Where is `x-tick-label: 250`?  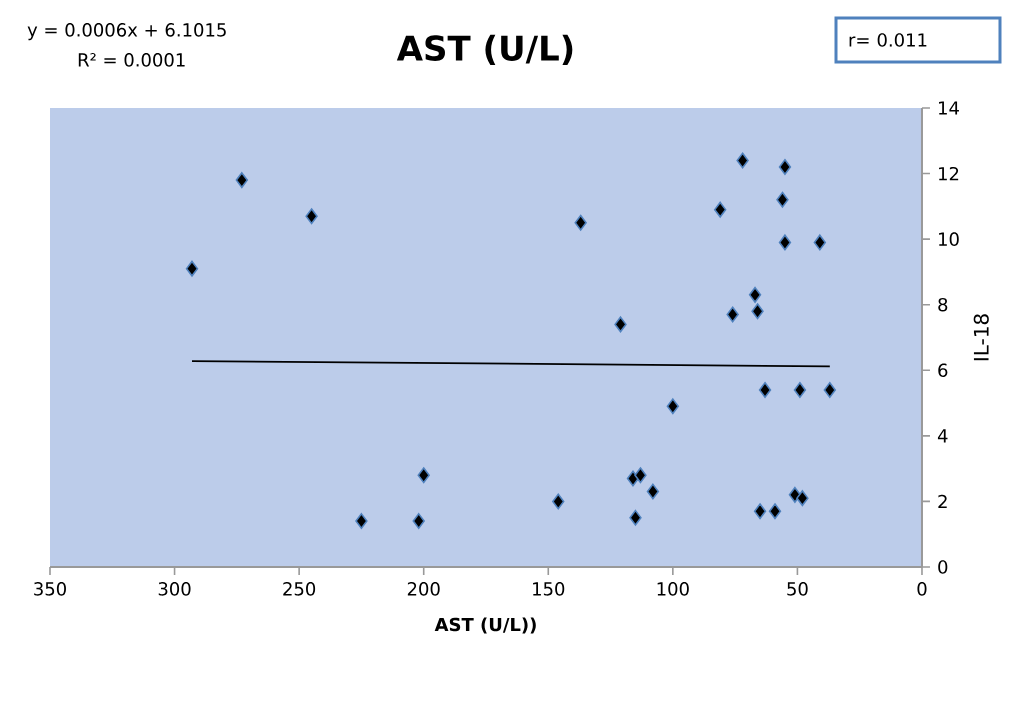
x-tick-label: 250 is located at coordinates (299, 589).